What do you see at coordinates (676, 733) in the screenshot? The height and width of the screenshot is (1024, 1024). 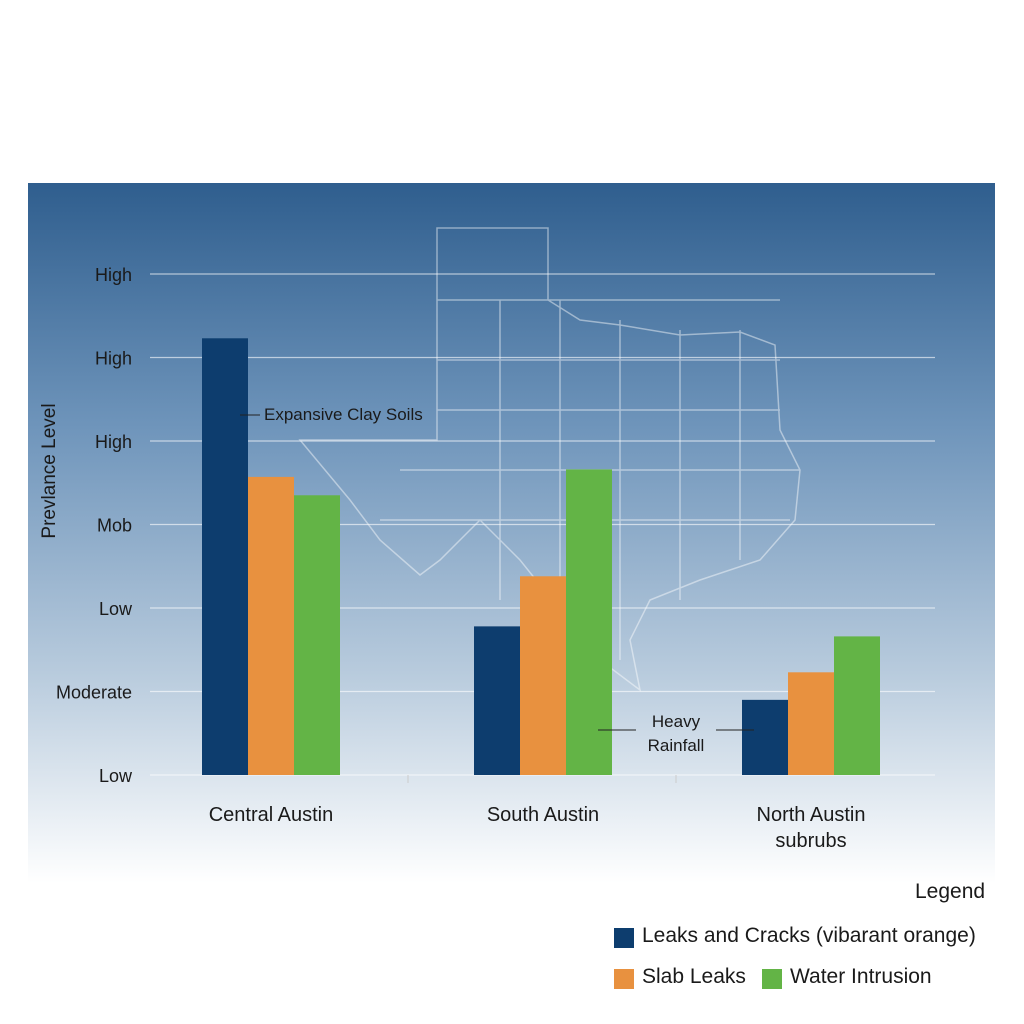 I see `annotation: Heavy Rainfall` at bounding box center [676, 733].